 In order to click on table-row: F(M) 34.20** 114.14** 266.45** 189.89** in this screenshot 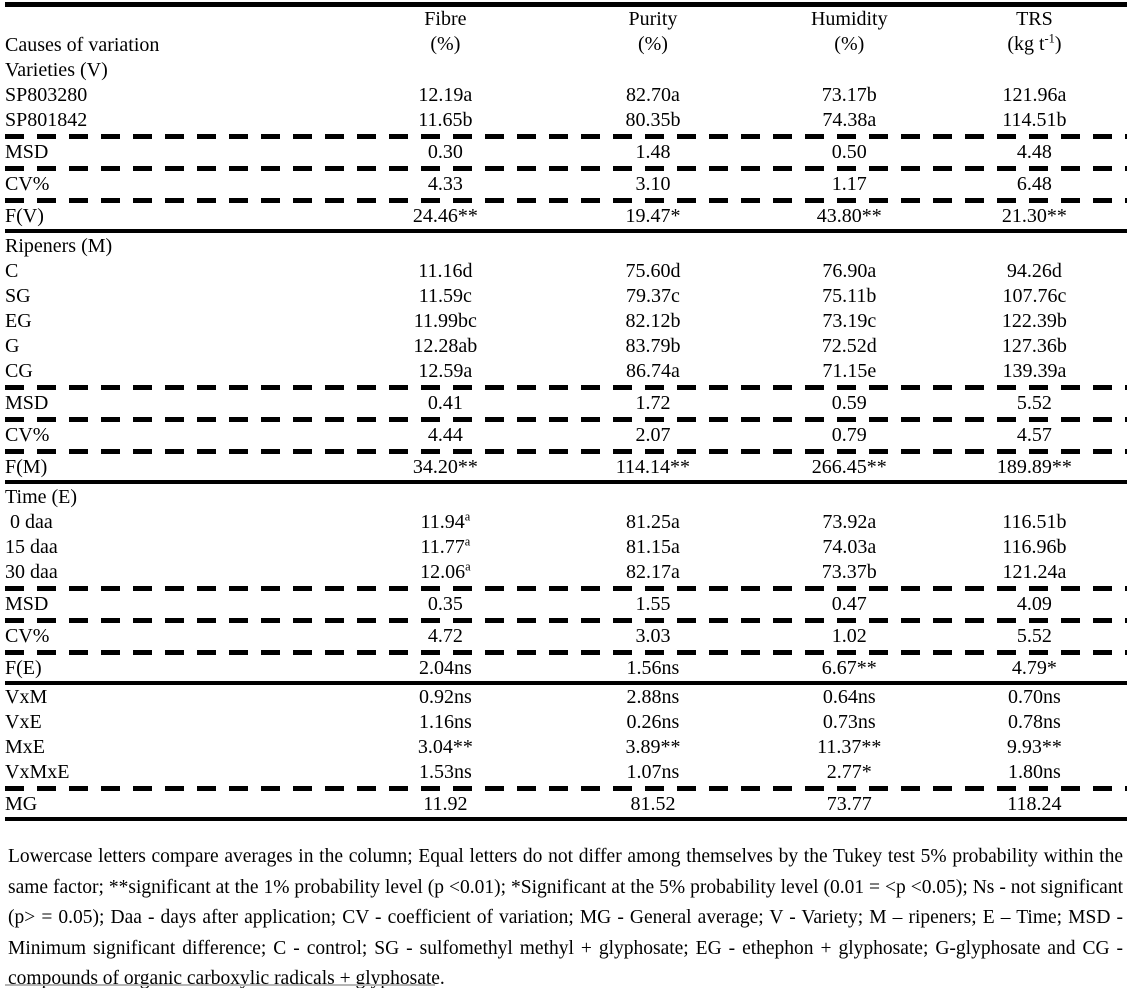, I will do `click(566, 467)`.